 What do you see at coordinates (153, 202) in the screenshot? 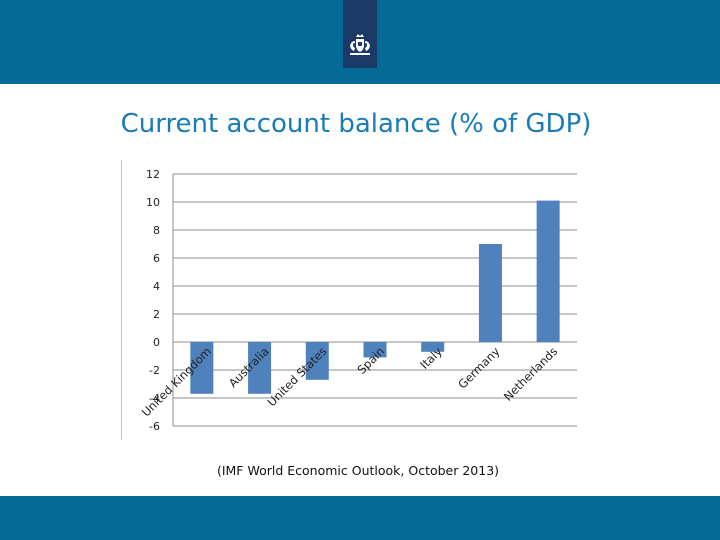
I see `y-tick-label: 10` at bounding box center [153, 202].